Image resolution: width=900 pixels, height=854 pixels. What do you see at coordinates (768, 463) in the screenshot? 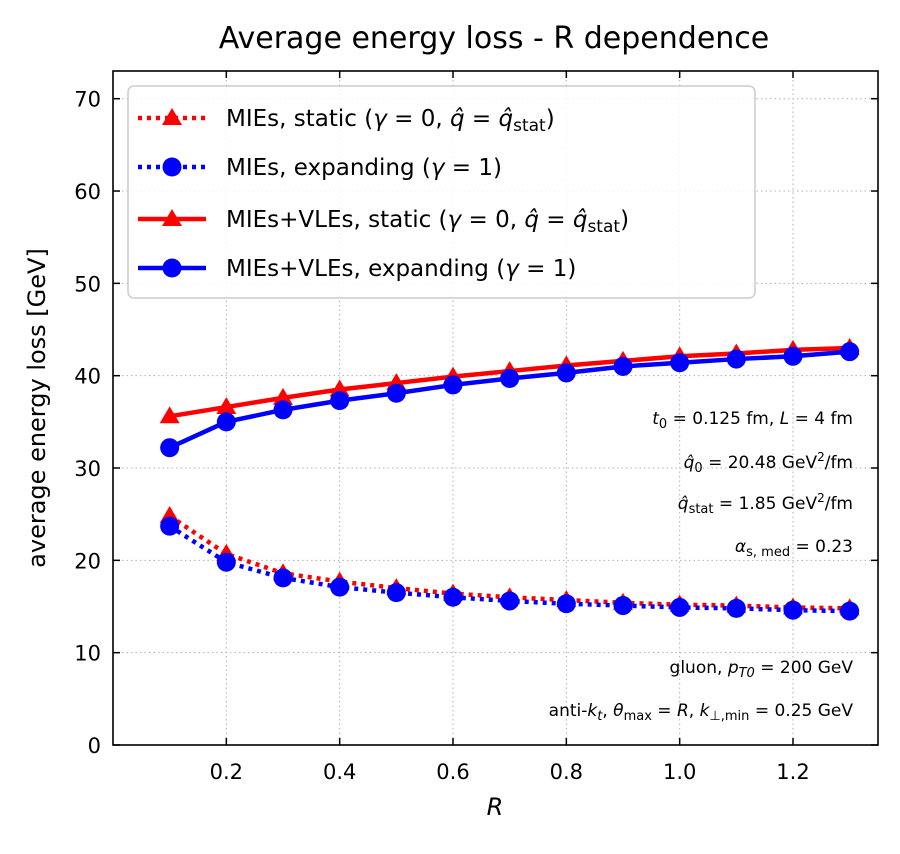
I see `annotation-q0: q̂0 = 20.48 GeV2/fm` at bounding box center [768, 463].